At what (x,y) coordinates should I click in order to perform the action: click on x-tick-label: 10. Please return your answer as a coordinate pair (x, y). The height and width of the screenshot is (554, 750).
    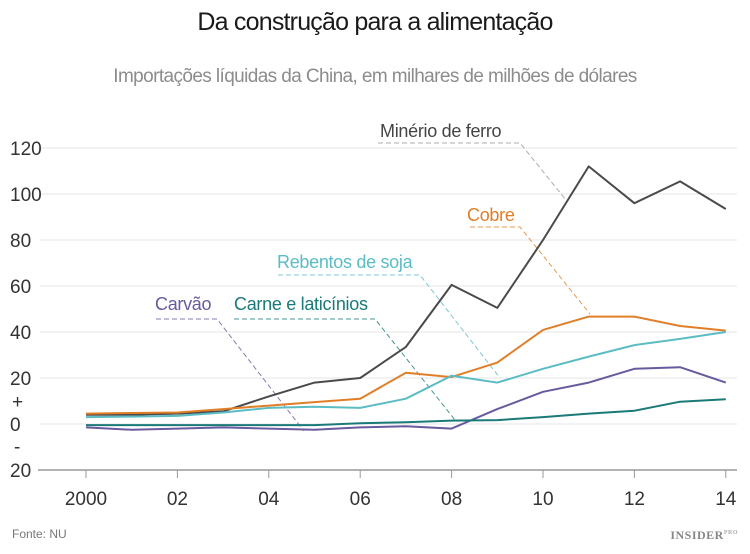
    Looking at the image, I should click on (542, 499).